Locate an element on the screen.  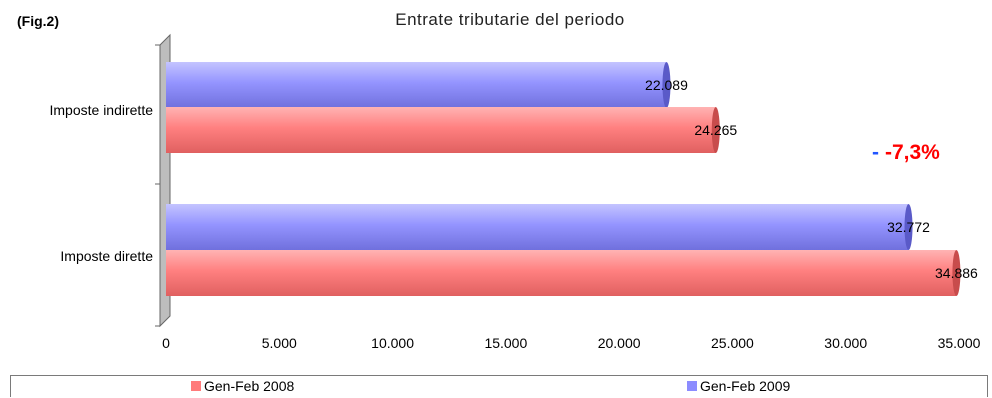
change-annotation: - -7,3% is located at coordinates (906, 153).